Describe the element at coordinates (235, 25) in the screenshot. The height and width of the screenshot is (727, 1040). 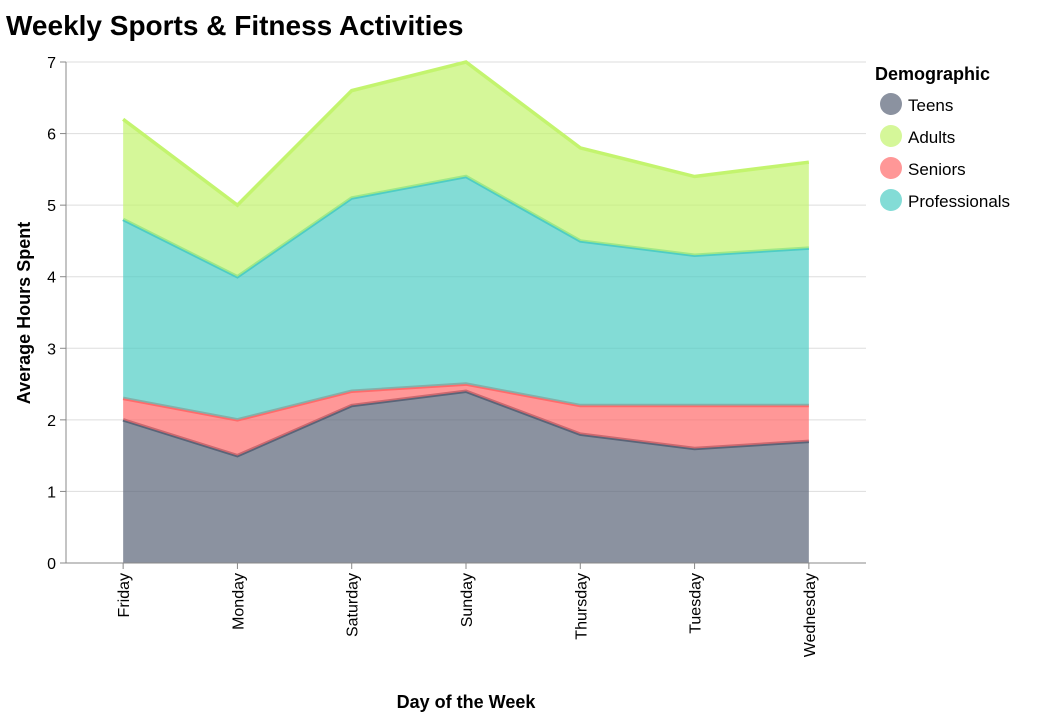
I see `chart-title: Weekly Sports & Fitness Activities` at that location.